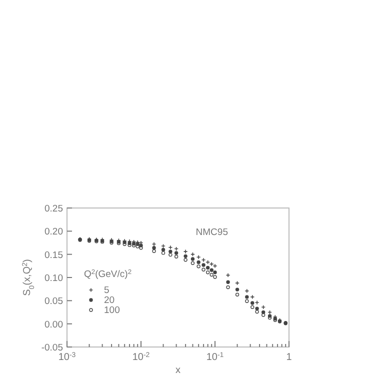  What do you see at coordinates (107, 290) in the screenshot?
I see `legend-label: 5` at bounding box center [107, 290].